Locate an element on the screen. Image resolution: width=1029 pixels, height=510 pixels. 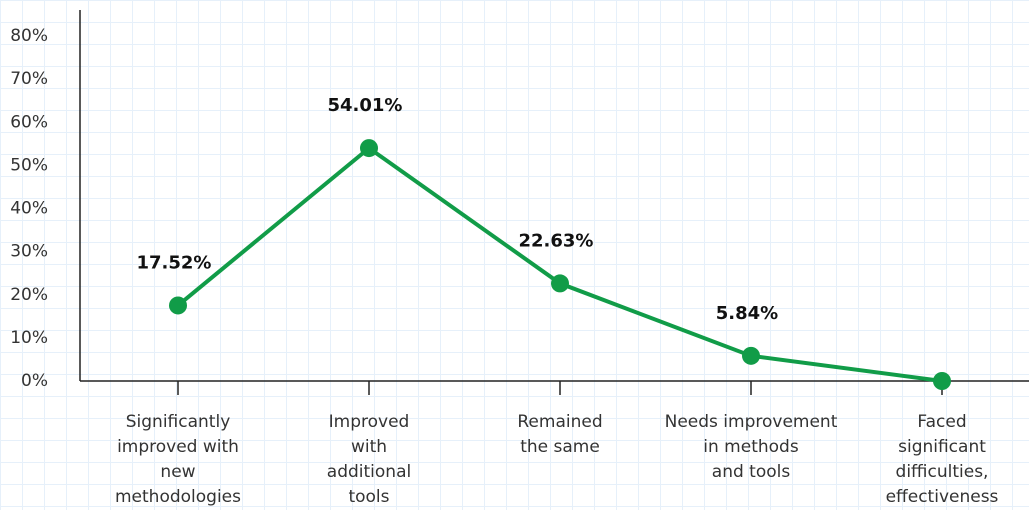
y-tick-label: 40% is located at coordinates (29, 209).